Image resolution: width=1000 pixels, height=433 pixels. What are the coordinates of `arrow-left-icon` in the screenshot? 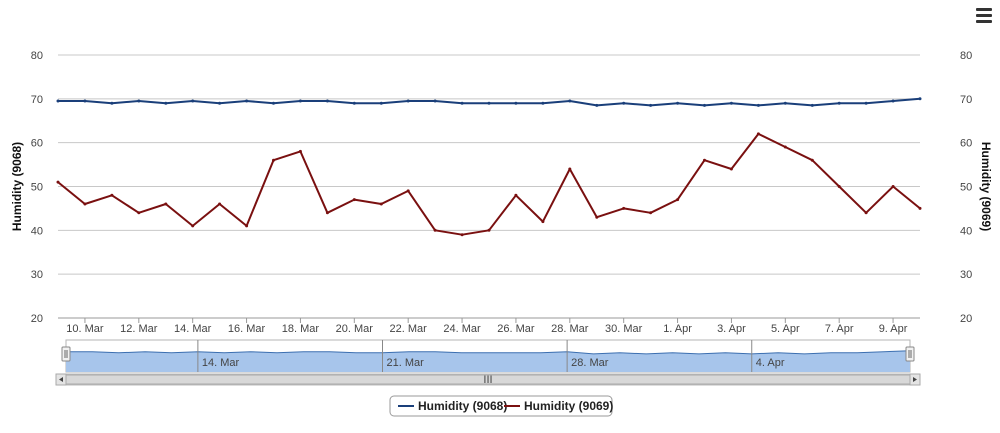 It's located at (61, 379).